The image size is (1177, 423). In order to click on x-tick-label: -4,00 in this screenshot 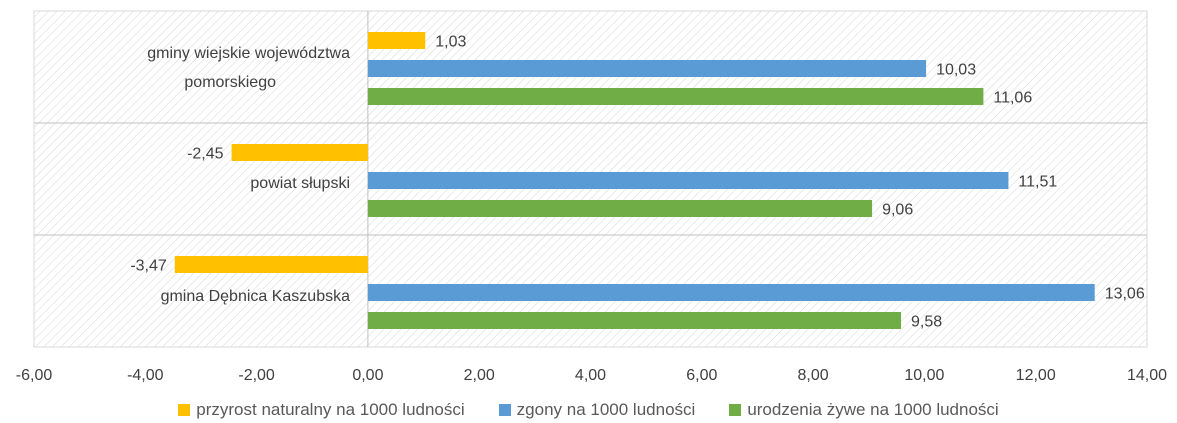, I will do `click(145, 375)`.